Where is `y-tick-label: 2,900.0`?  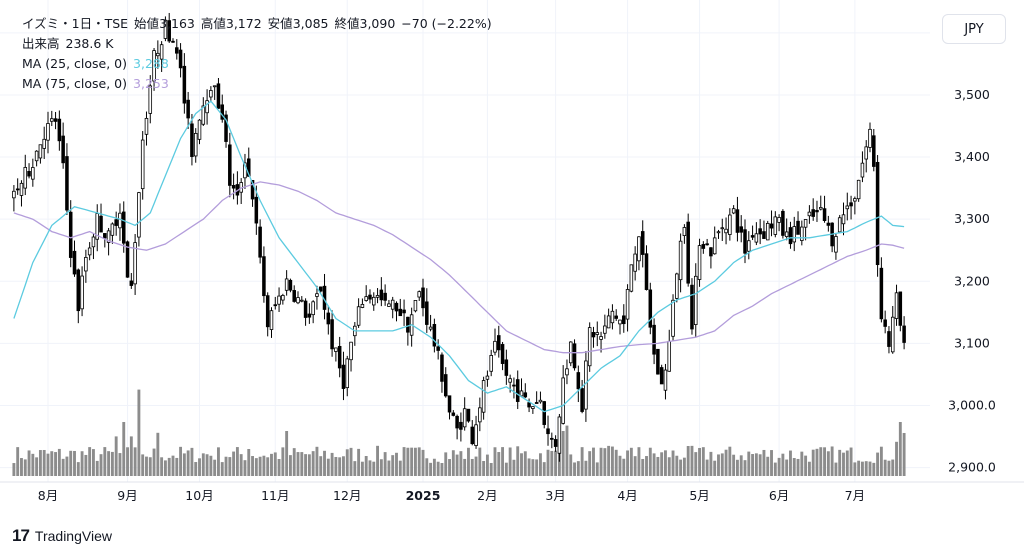 y-tick-label: 2,900.0 is located at coordinates (972, 467).